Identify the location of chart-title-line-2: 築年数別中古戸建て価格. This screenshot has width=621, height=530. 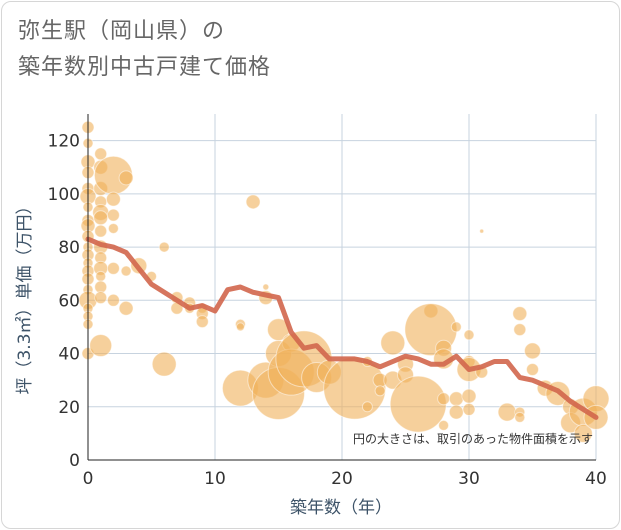
(145, 67).